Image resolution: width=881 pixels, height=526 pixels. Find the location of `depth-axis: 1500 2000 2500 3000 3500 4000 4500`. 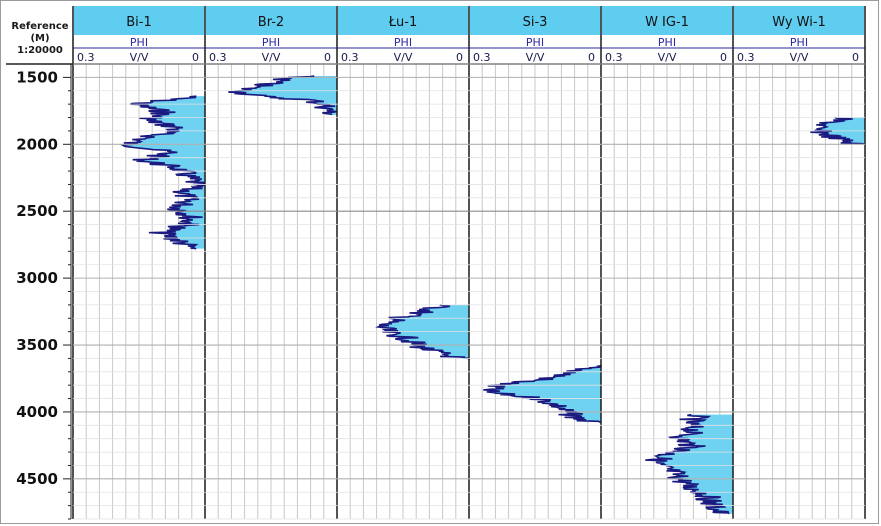

depth-axis: 1500 2000 2500 3000 3500 4000 4500 is located at coordinates (44, 291).